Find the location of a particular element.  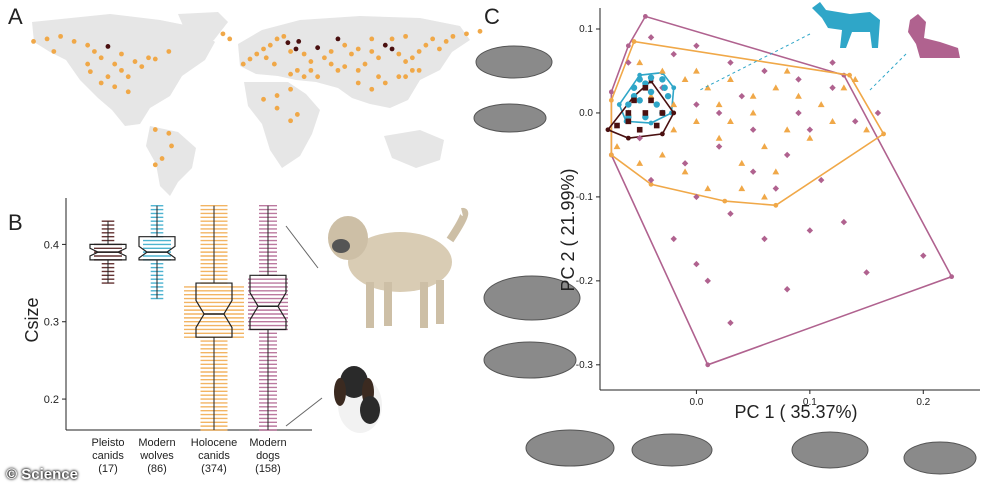

pca-x-label: PC 1 ( 35.37%) is located at coordinates (795, 412).